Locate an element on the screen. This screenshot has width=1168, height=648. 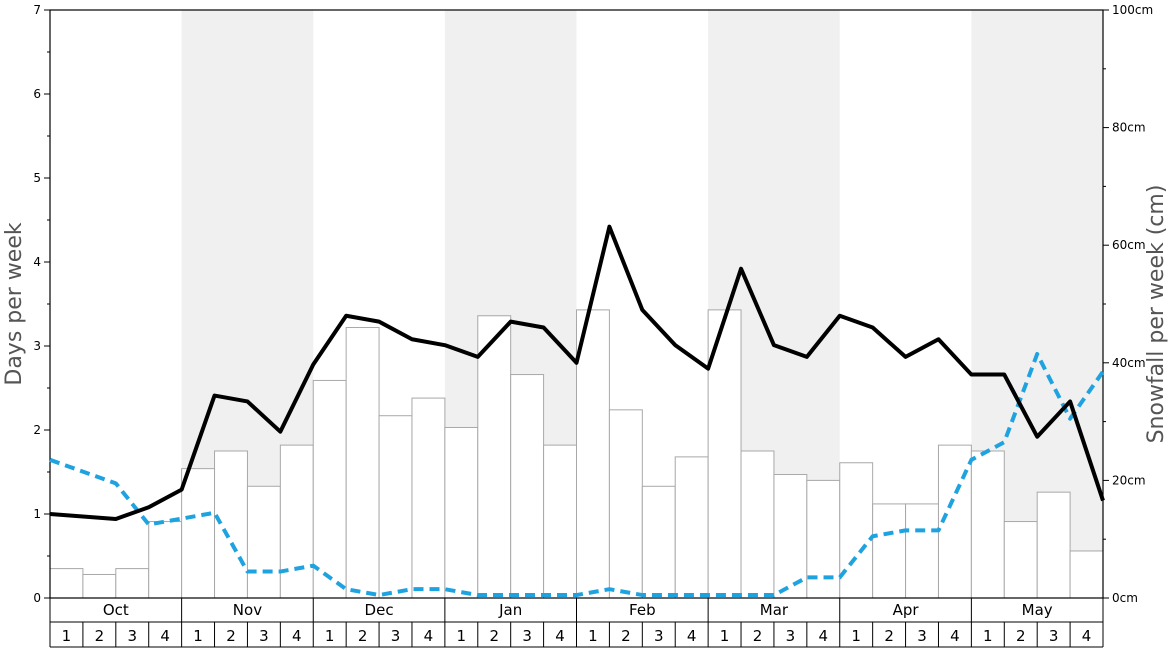
left-tick-label: 0 is located at coordinates (37, 598).